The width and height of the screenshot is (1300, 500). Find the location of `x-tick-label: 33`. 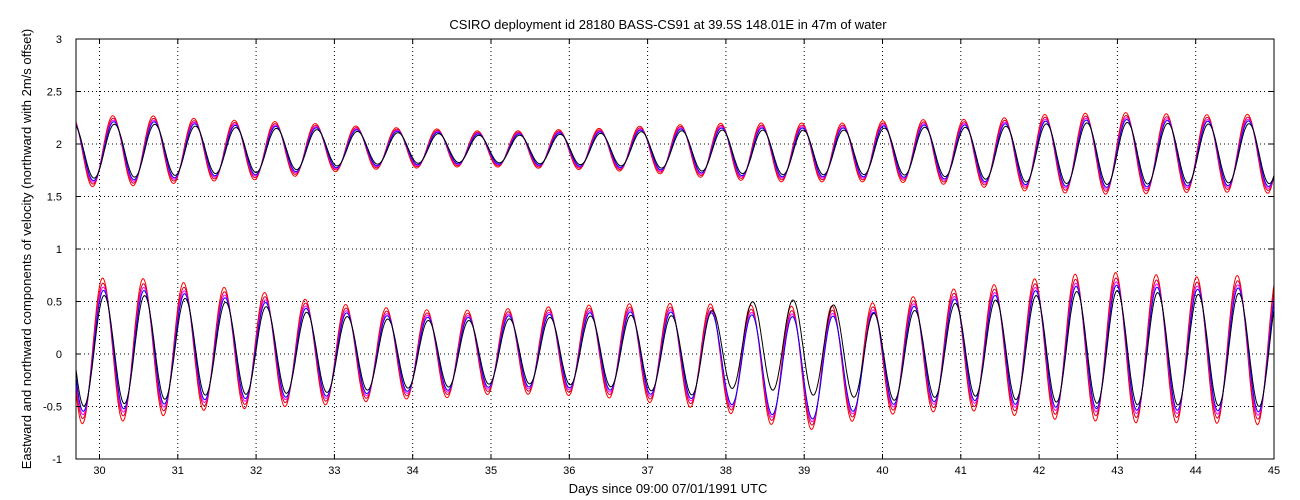

x-tick-label: 33 is located at coordinates (334, 471).